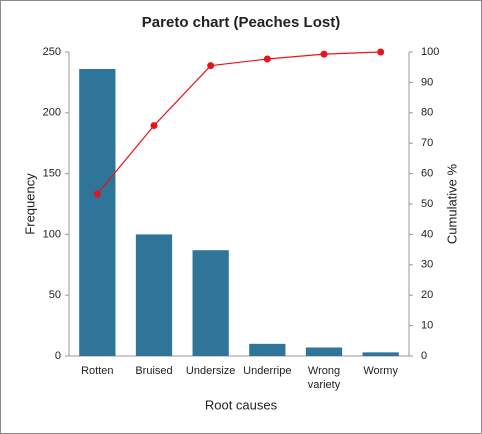 This screenshot has height=434, width=482. What do you see at coordinates (97, 371) in the screenshot?
I see `x-tick-label: Rotten` at bounding box center [97, 371].